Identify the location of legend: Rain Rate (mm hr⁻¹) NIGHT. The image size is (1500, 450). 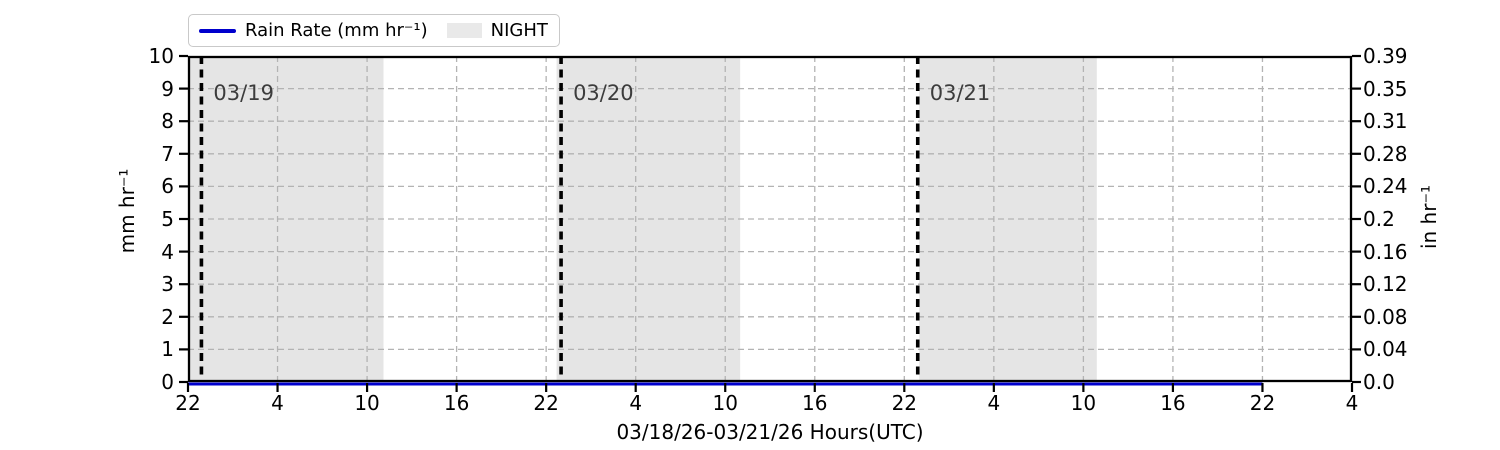
(374, 30).